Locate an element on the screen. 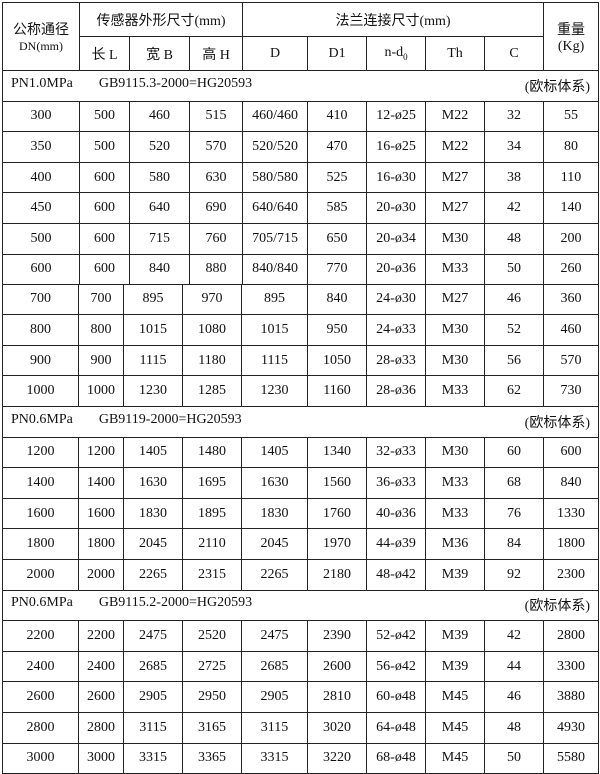  cell-width: 2475 is located at coordinates (153, 636).